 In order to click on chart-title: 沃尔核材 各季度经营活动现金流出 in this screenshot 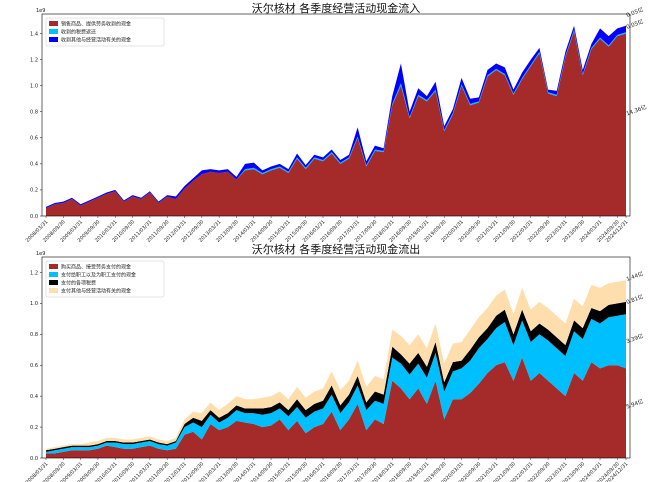, I will do `click(336, 249)`.